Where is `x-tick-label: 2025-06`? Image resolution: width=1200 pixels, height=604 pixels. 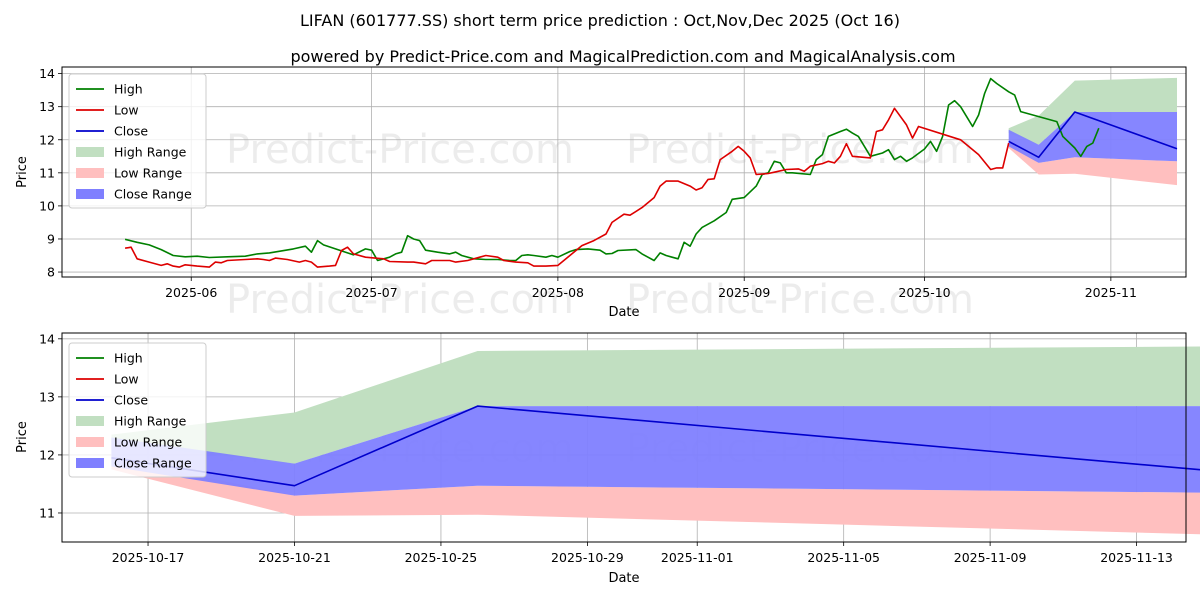
x-tick-label: 2025-06 is located at coordinates (191, 292).